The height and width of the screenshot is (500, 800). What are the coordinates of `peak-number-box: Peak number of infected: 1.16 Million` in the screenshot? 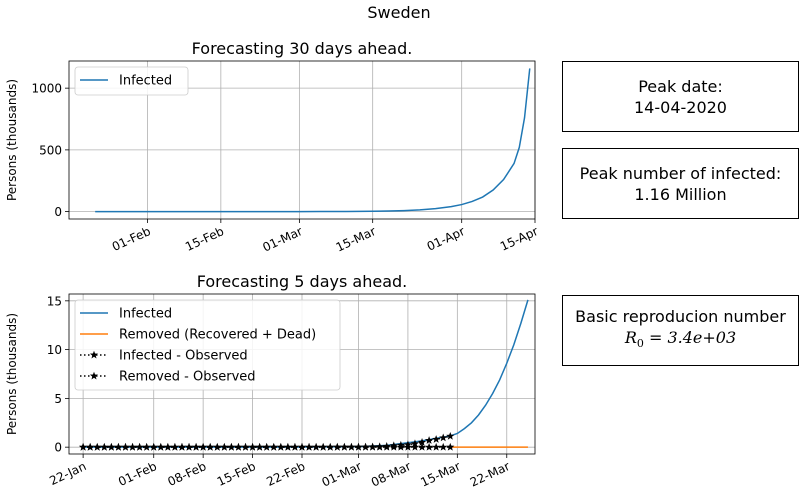 It's located at (680, 183).